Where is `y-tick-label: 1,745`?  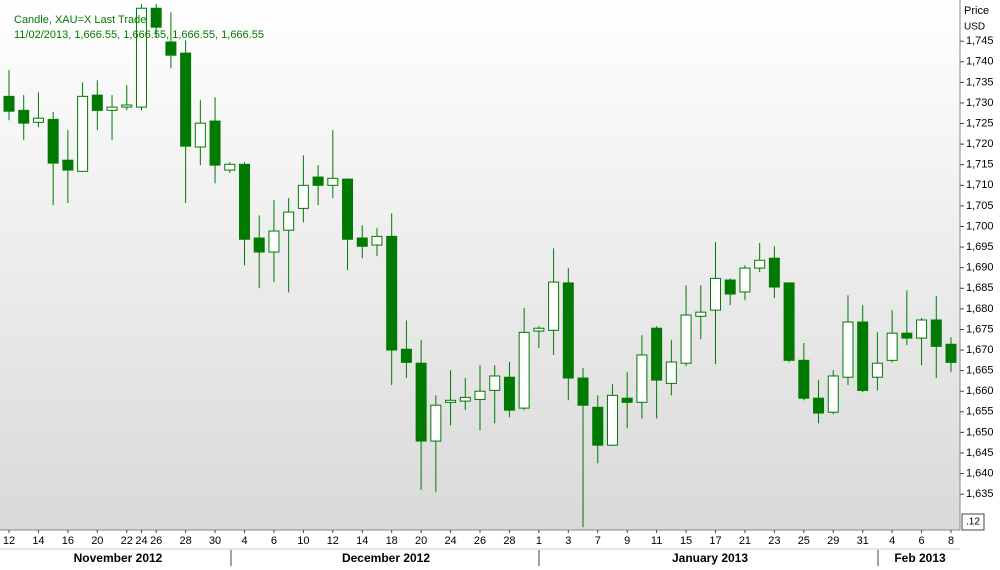
y-tick-label: 1,745 is located at coordinates (980, 41).